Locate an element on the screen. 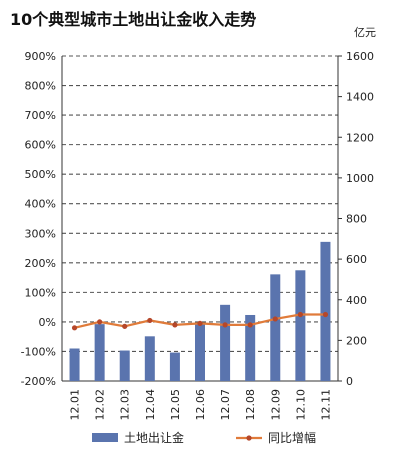 The image size is (404, 463). right-tick-label: 1600 is located at coordinates (360, 56).